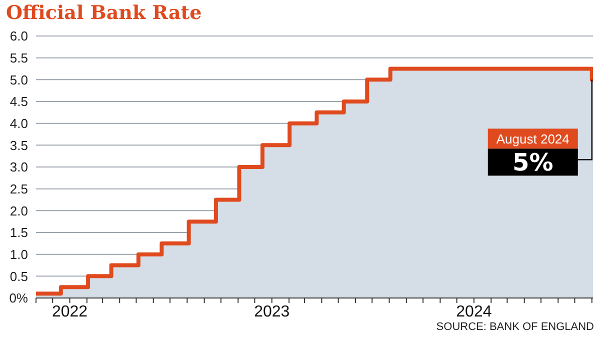 This screenshot has height=337, width=600. What do you see at coordinates (474, 311) in the screenshot?
I see `x-tick-label: 2024` at bounding box center [474, 311].